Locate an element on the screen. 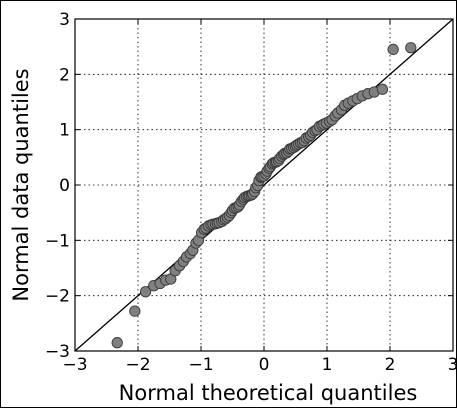 The image size is (457, 408). x-tick-label: 1 is located at coordinates (327, 365).